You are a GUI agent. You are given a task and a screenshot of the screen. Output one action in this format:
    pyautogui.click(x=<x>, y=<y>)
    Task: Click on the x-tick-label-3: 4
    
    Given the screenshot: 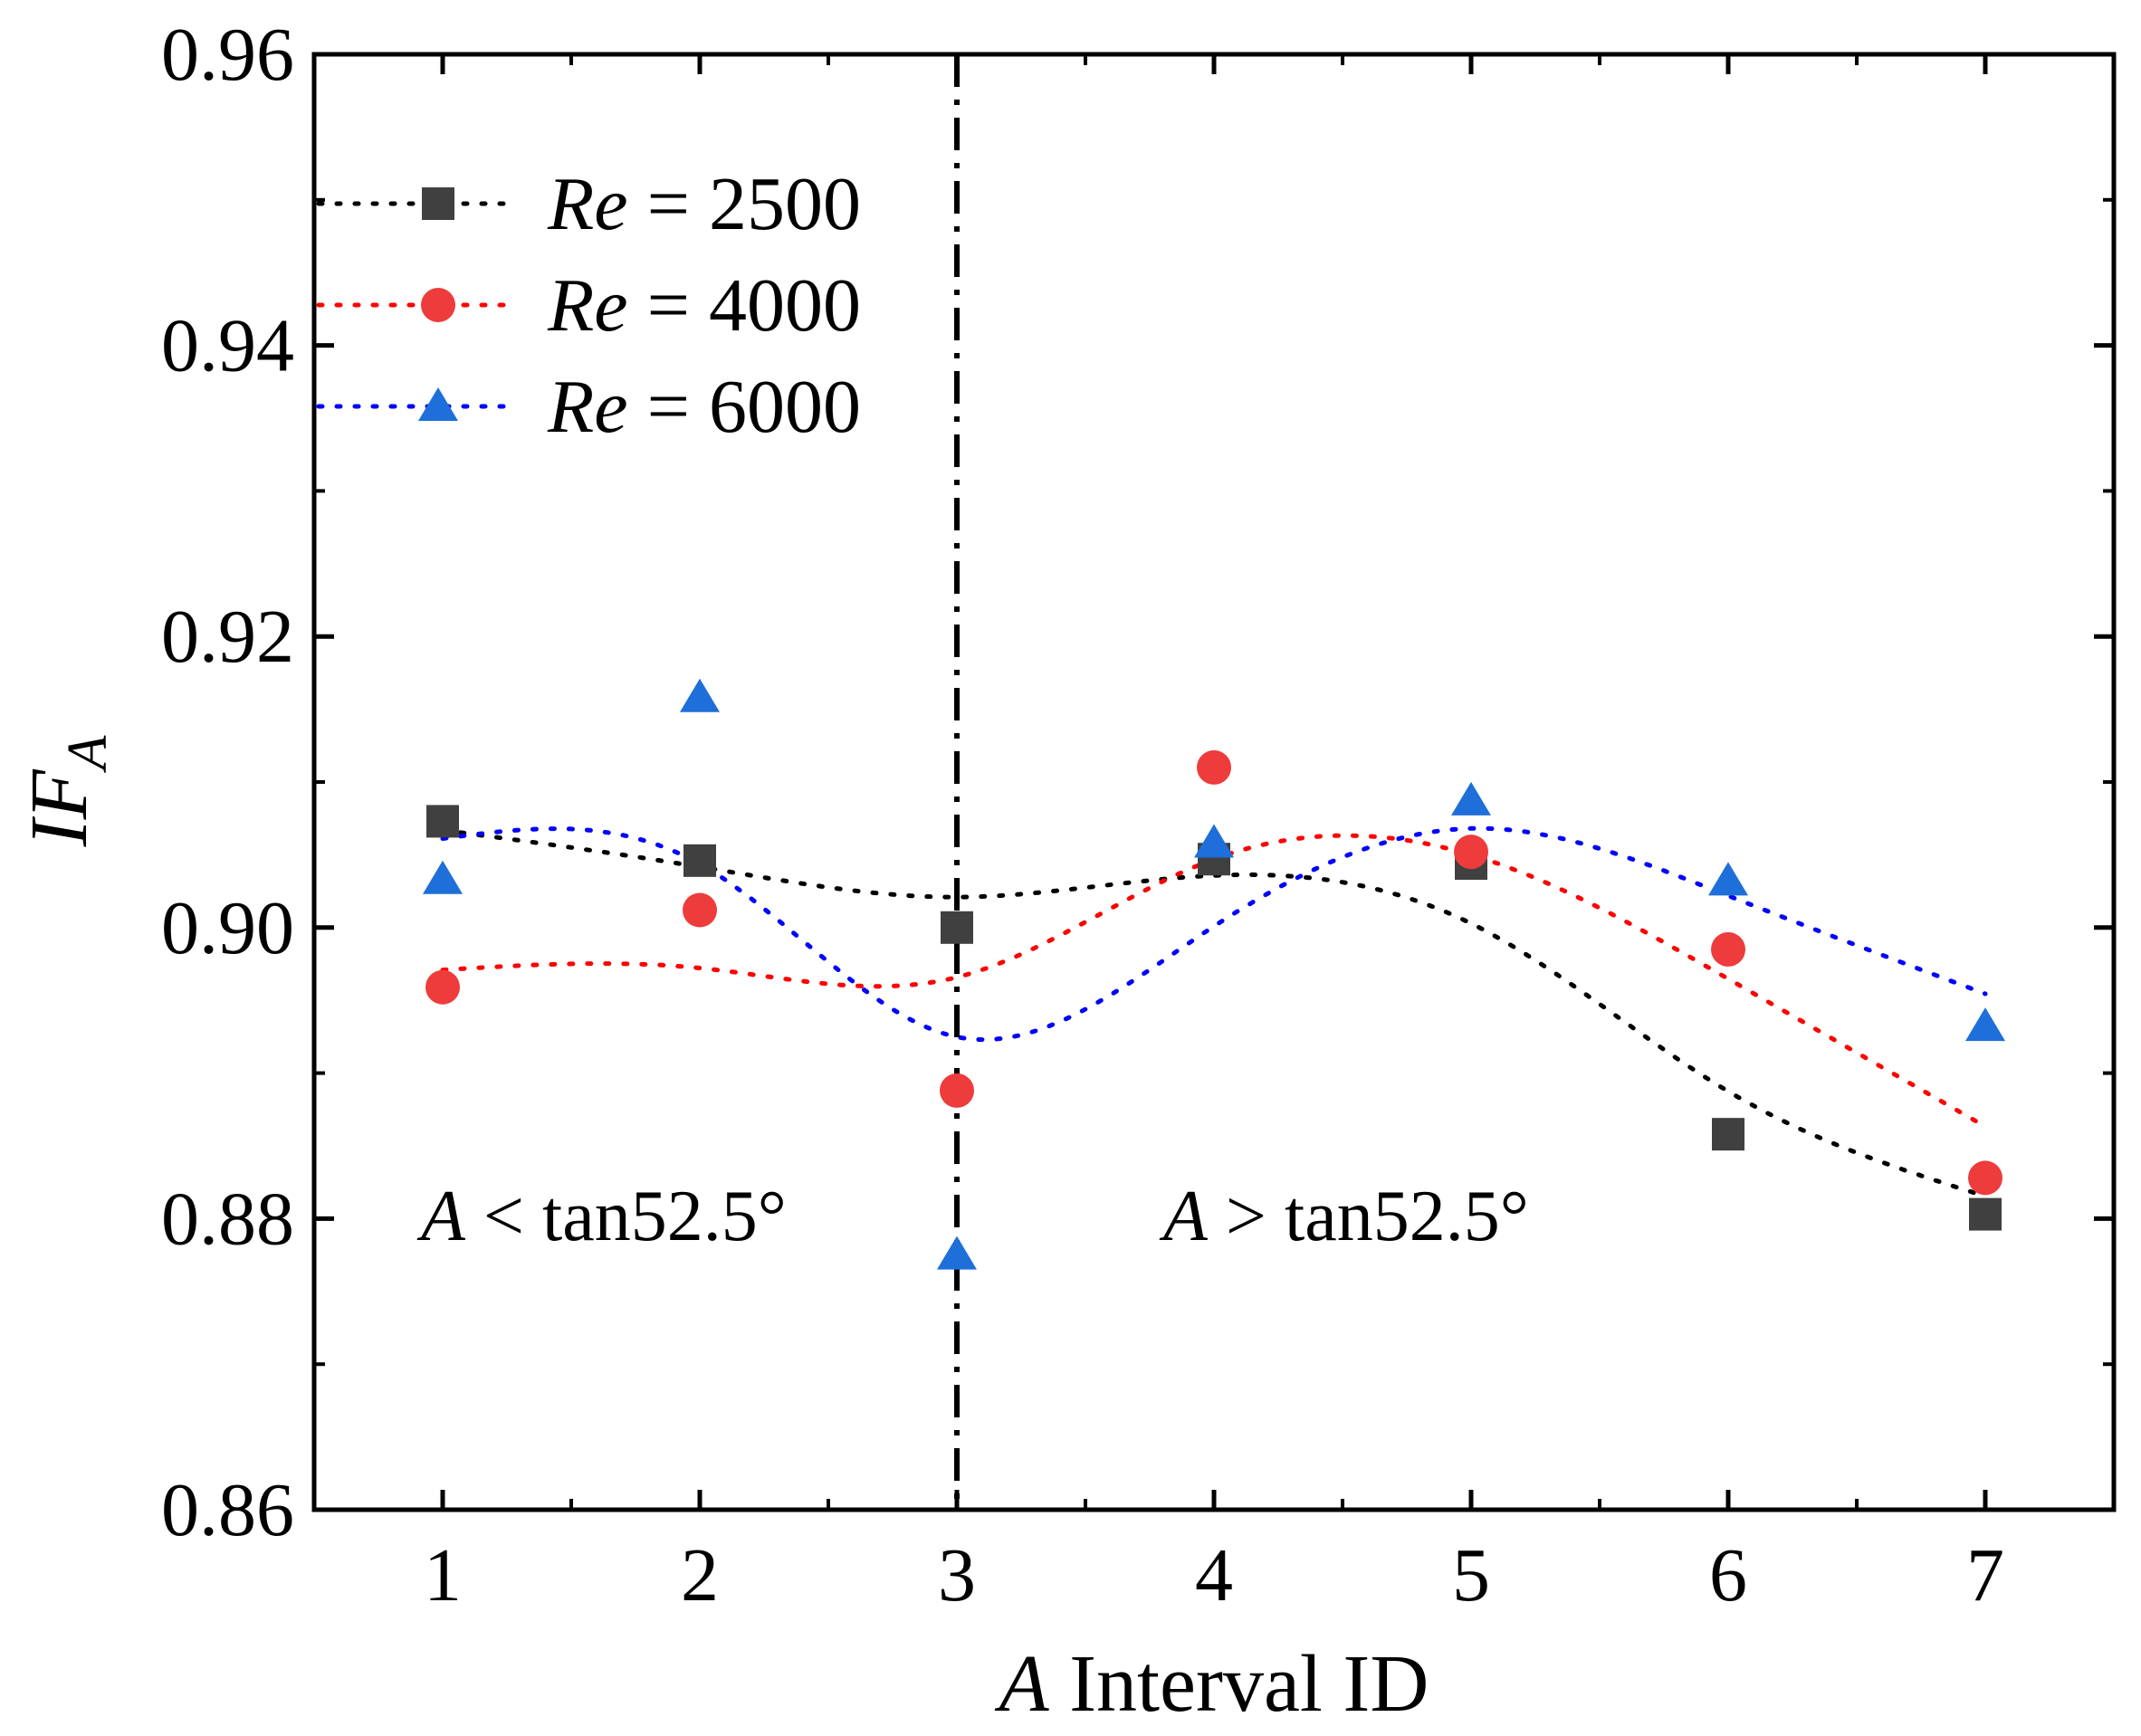 What is the action you would take?
    pyautogui.click(x=1214, y=1575)
    